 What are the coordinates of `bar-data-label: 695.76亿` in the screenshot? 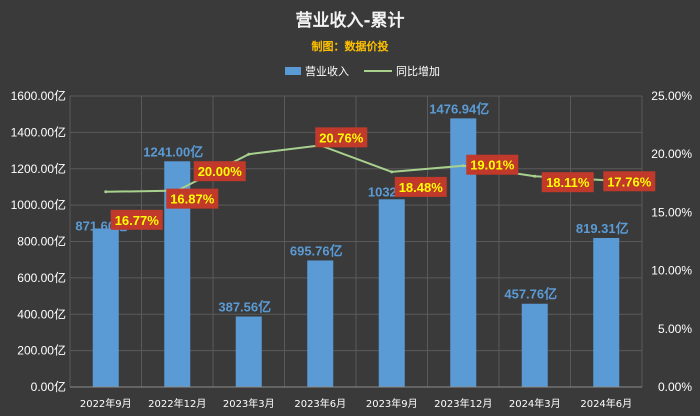 It's located at (316, 250).